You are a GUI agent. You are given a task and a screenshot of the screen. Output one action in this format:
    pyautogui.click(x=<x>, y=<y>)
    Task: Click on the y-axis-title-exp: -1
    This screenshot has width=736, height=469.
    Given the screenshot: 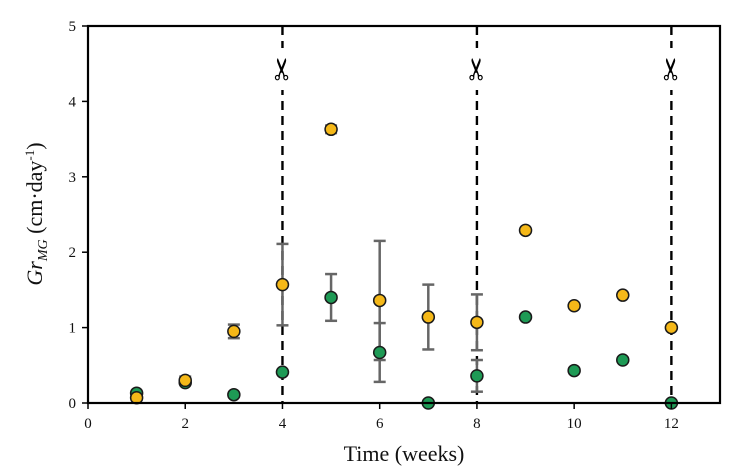 What is the action you would take?
    pyautogui.click(x=29, y=155)
    